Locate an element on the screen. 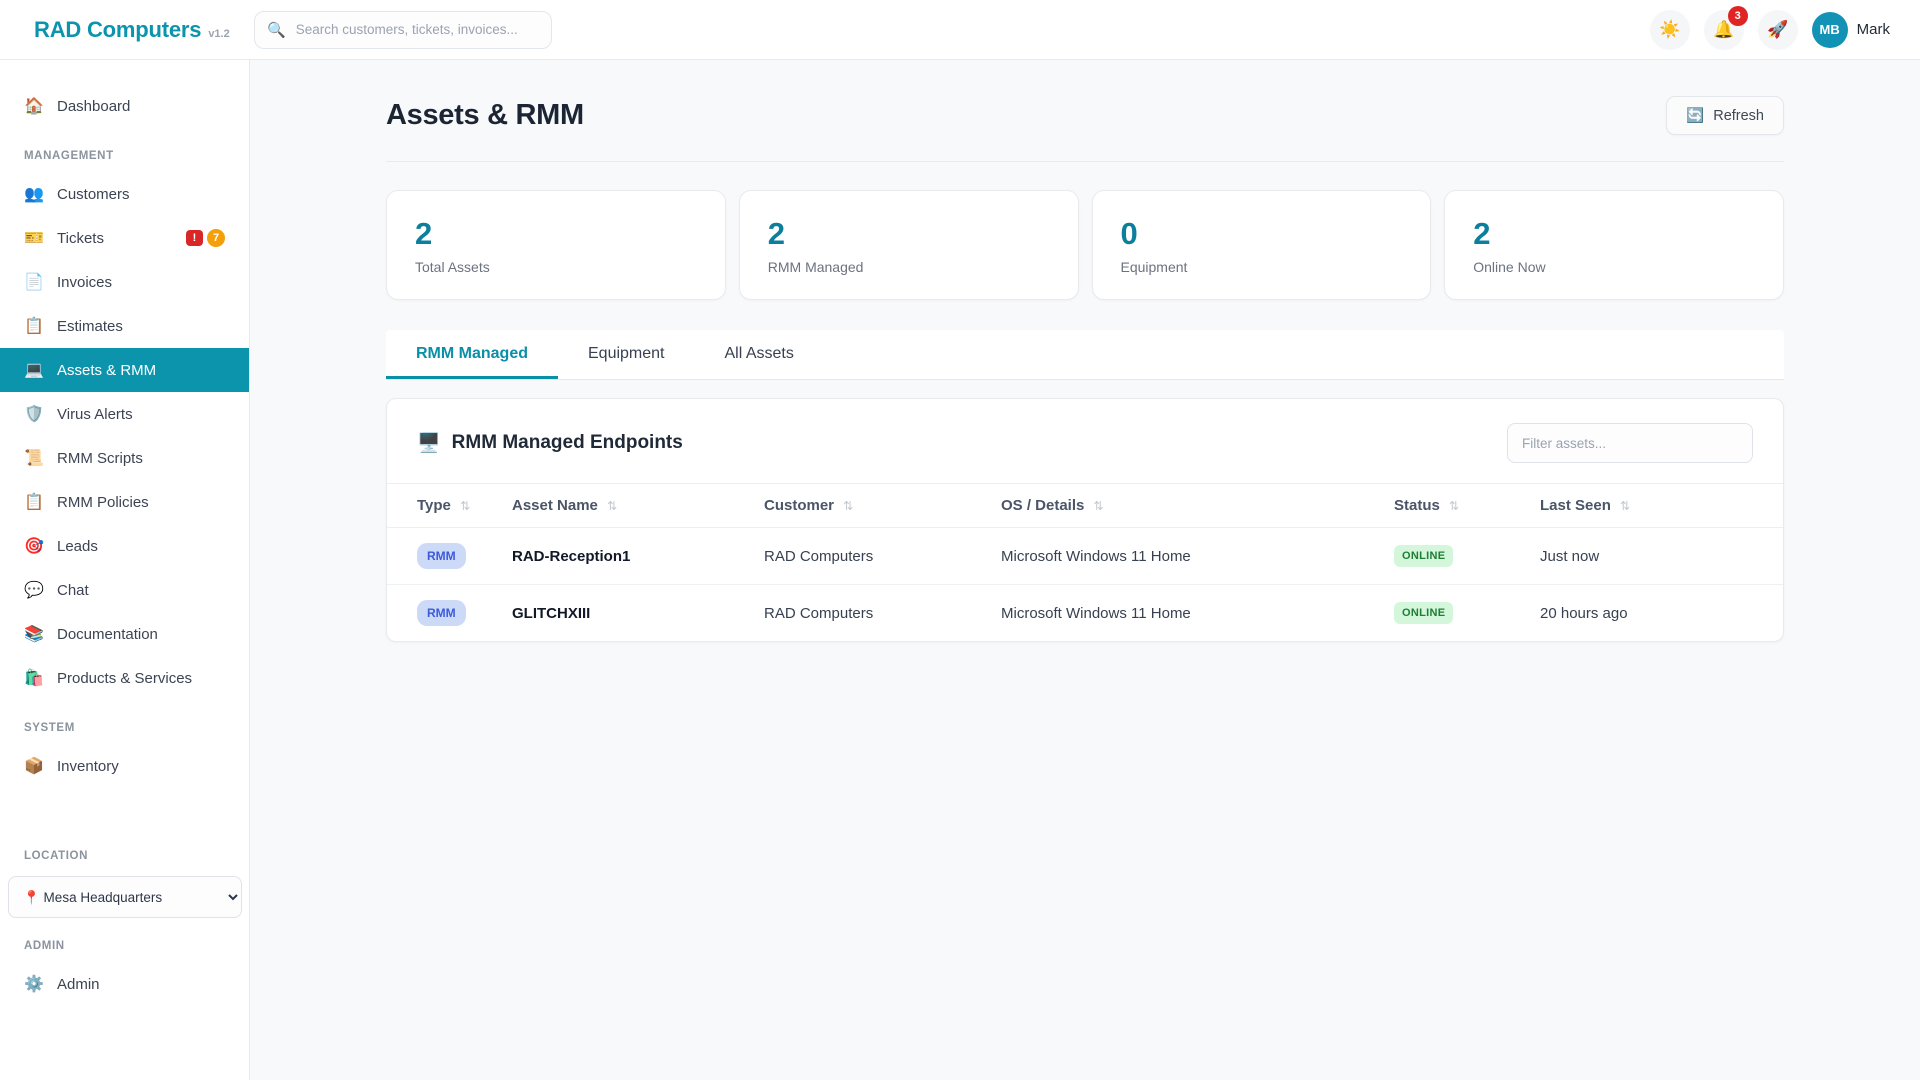 The width and height of the screenshot is (1920, 1080). sidebar-section-management: MANAGEMENT is located at coordinates (69, 156).